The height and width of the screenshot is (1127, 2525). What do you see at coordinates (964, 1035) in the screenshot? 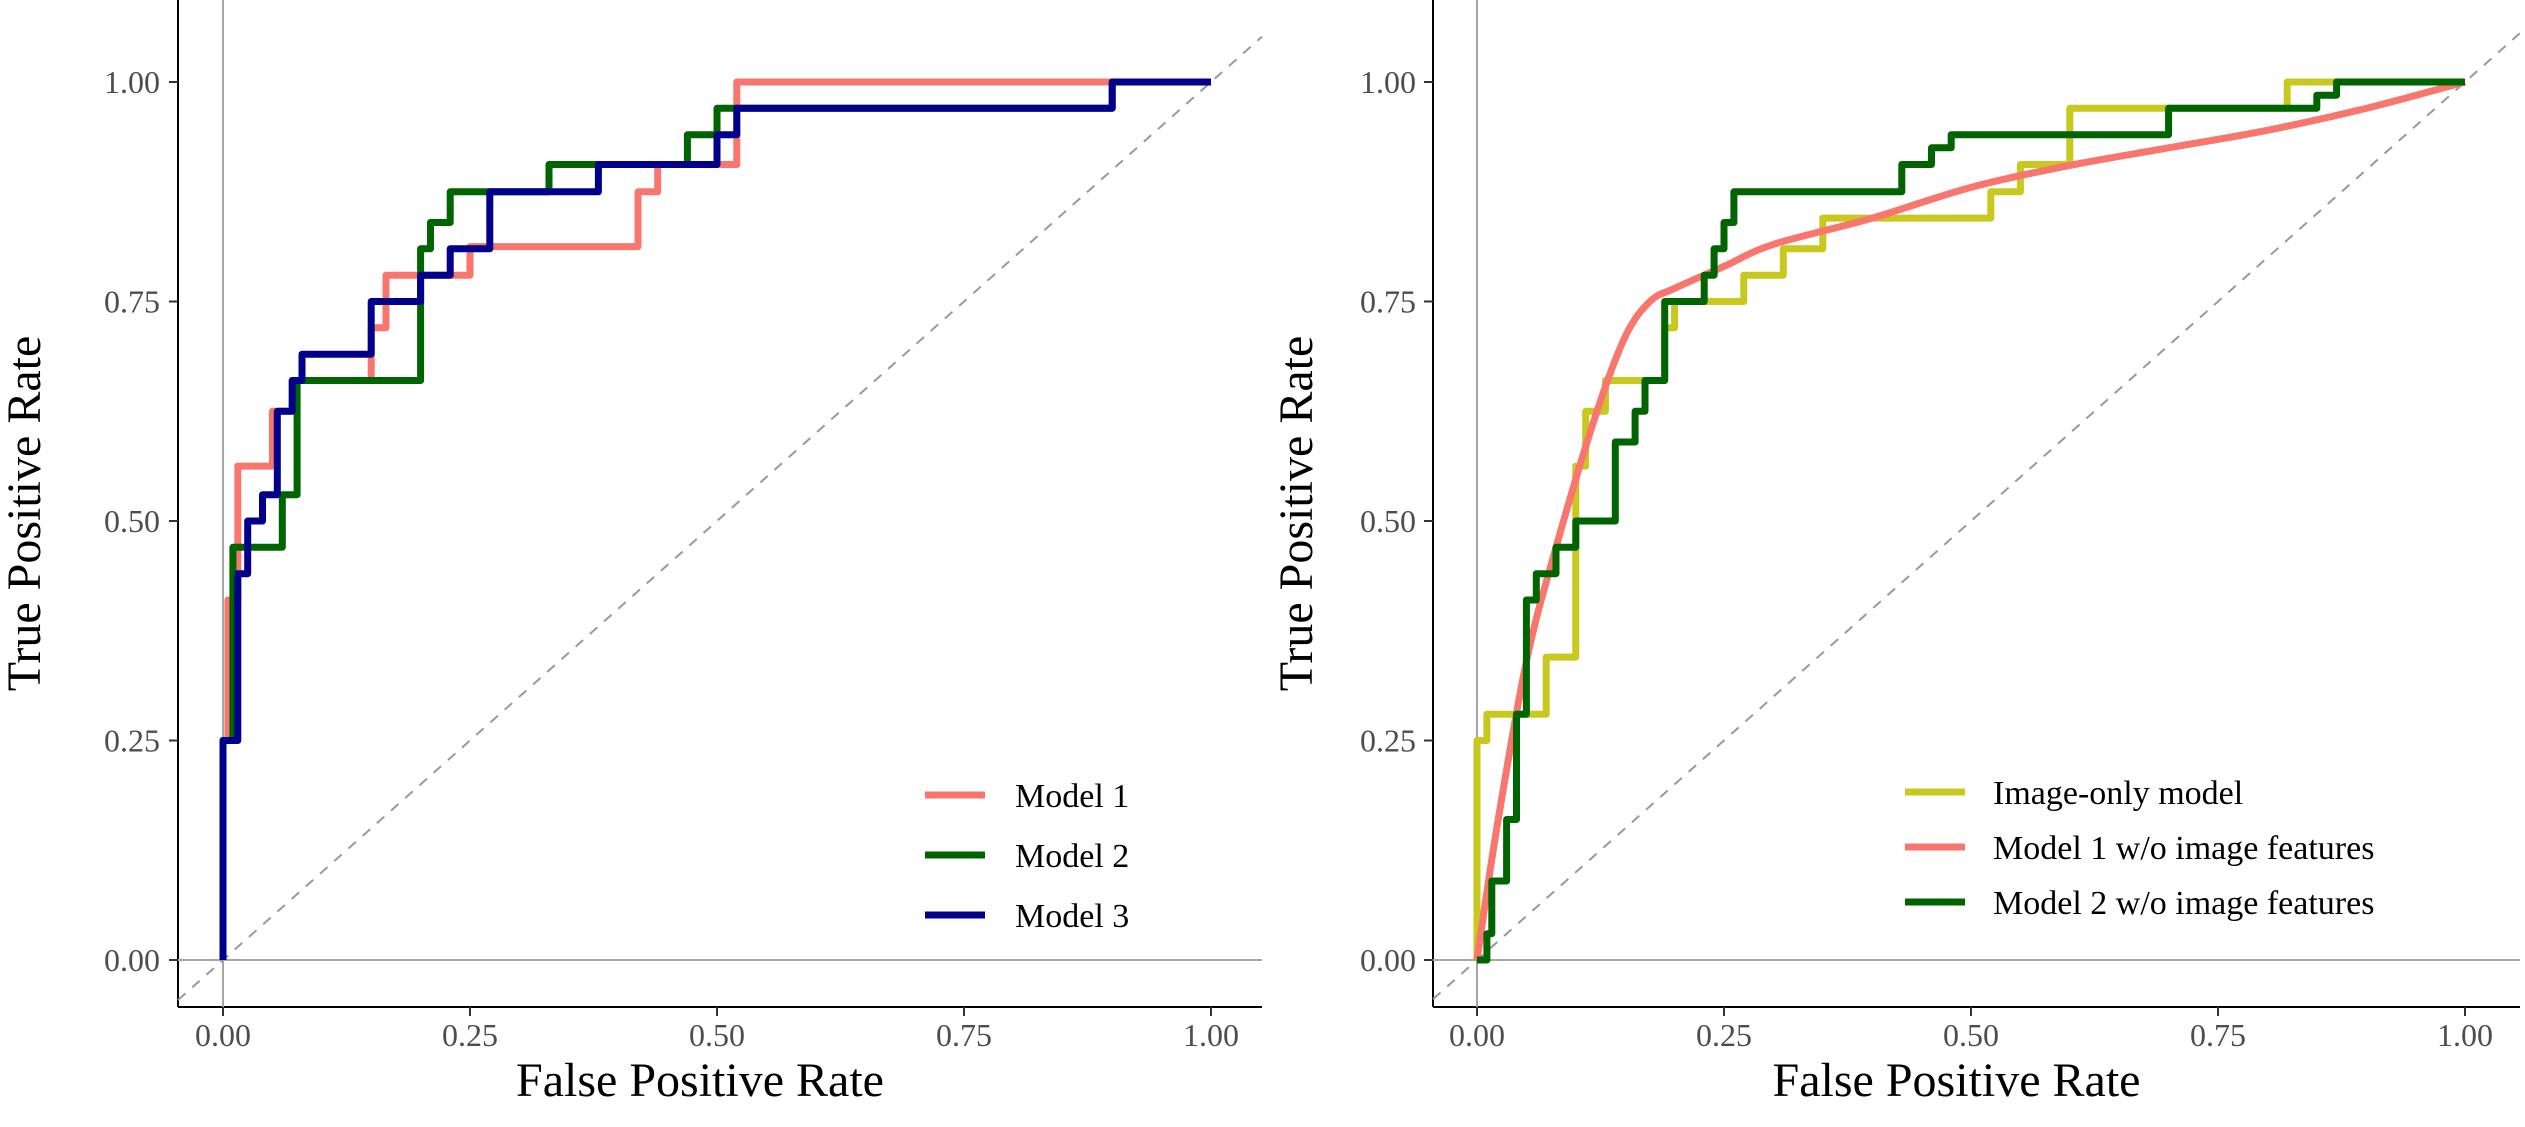
I see `left-x-tick-label: 0.75` at bounding box center [964, 1035].